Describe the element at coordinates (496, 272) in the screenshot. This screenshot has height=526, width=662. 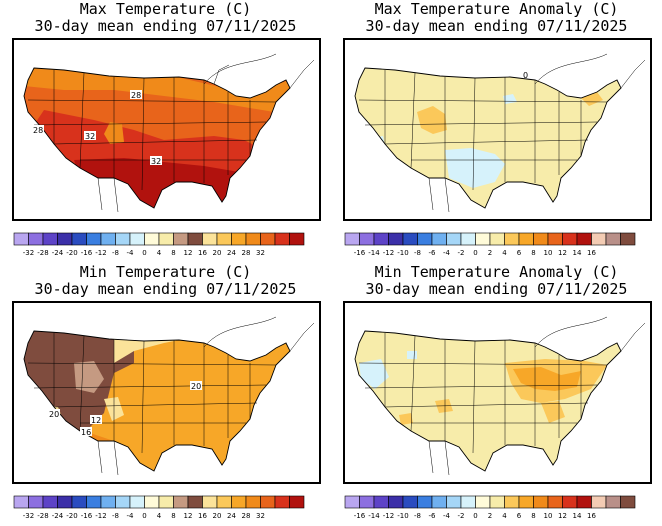
I see `panel-title: Min Temperature Anomaly (C)` at that location.